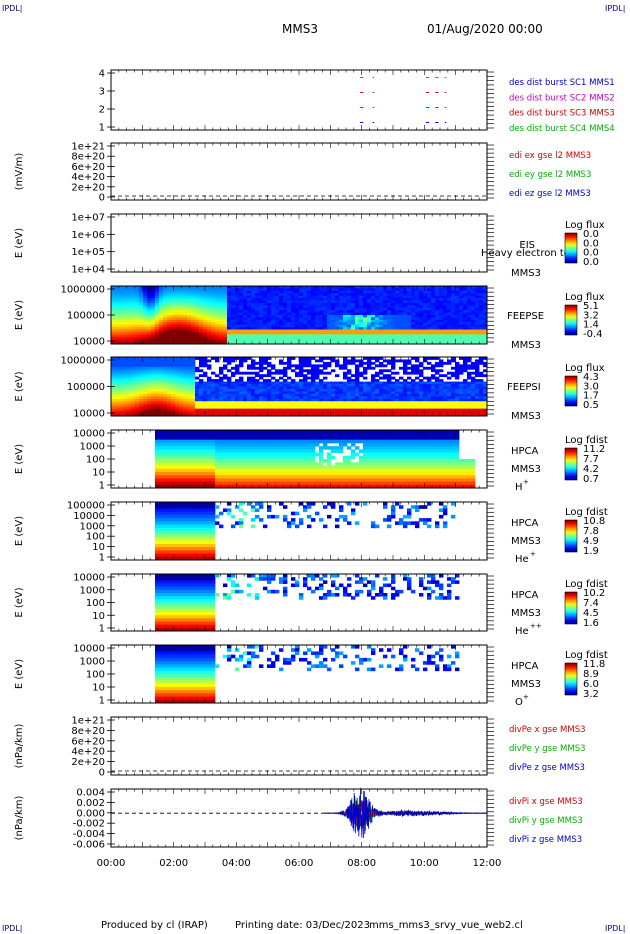  I want to click on y-tick-label: 2e+20, so click(88, 187).